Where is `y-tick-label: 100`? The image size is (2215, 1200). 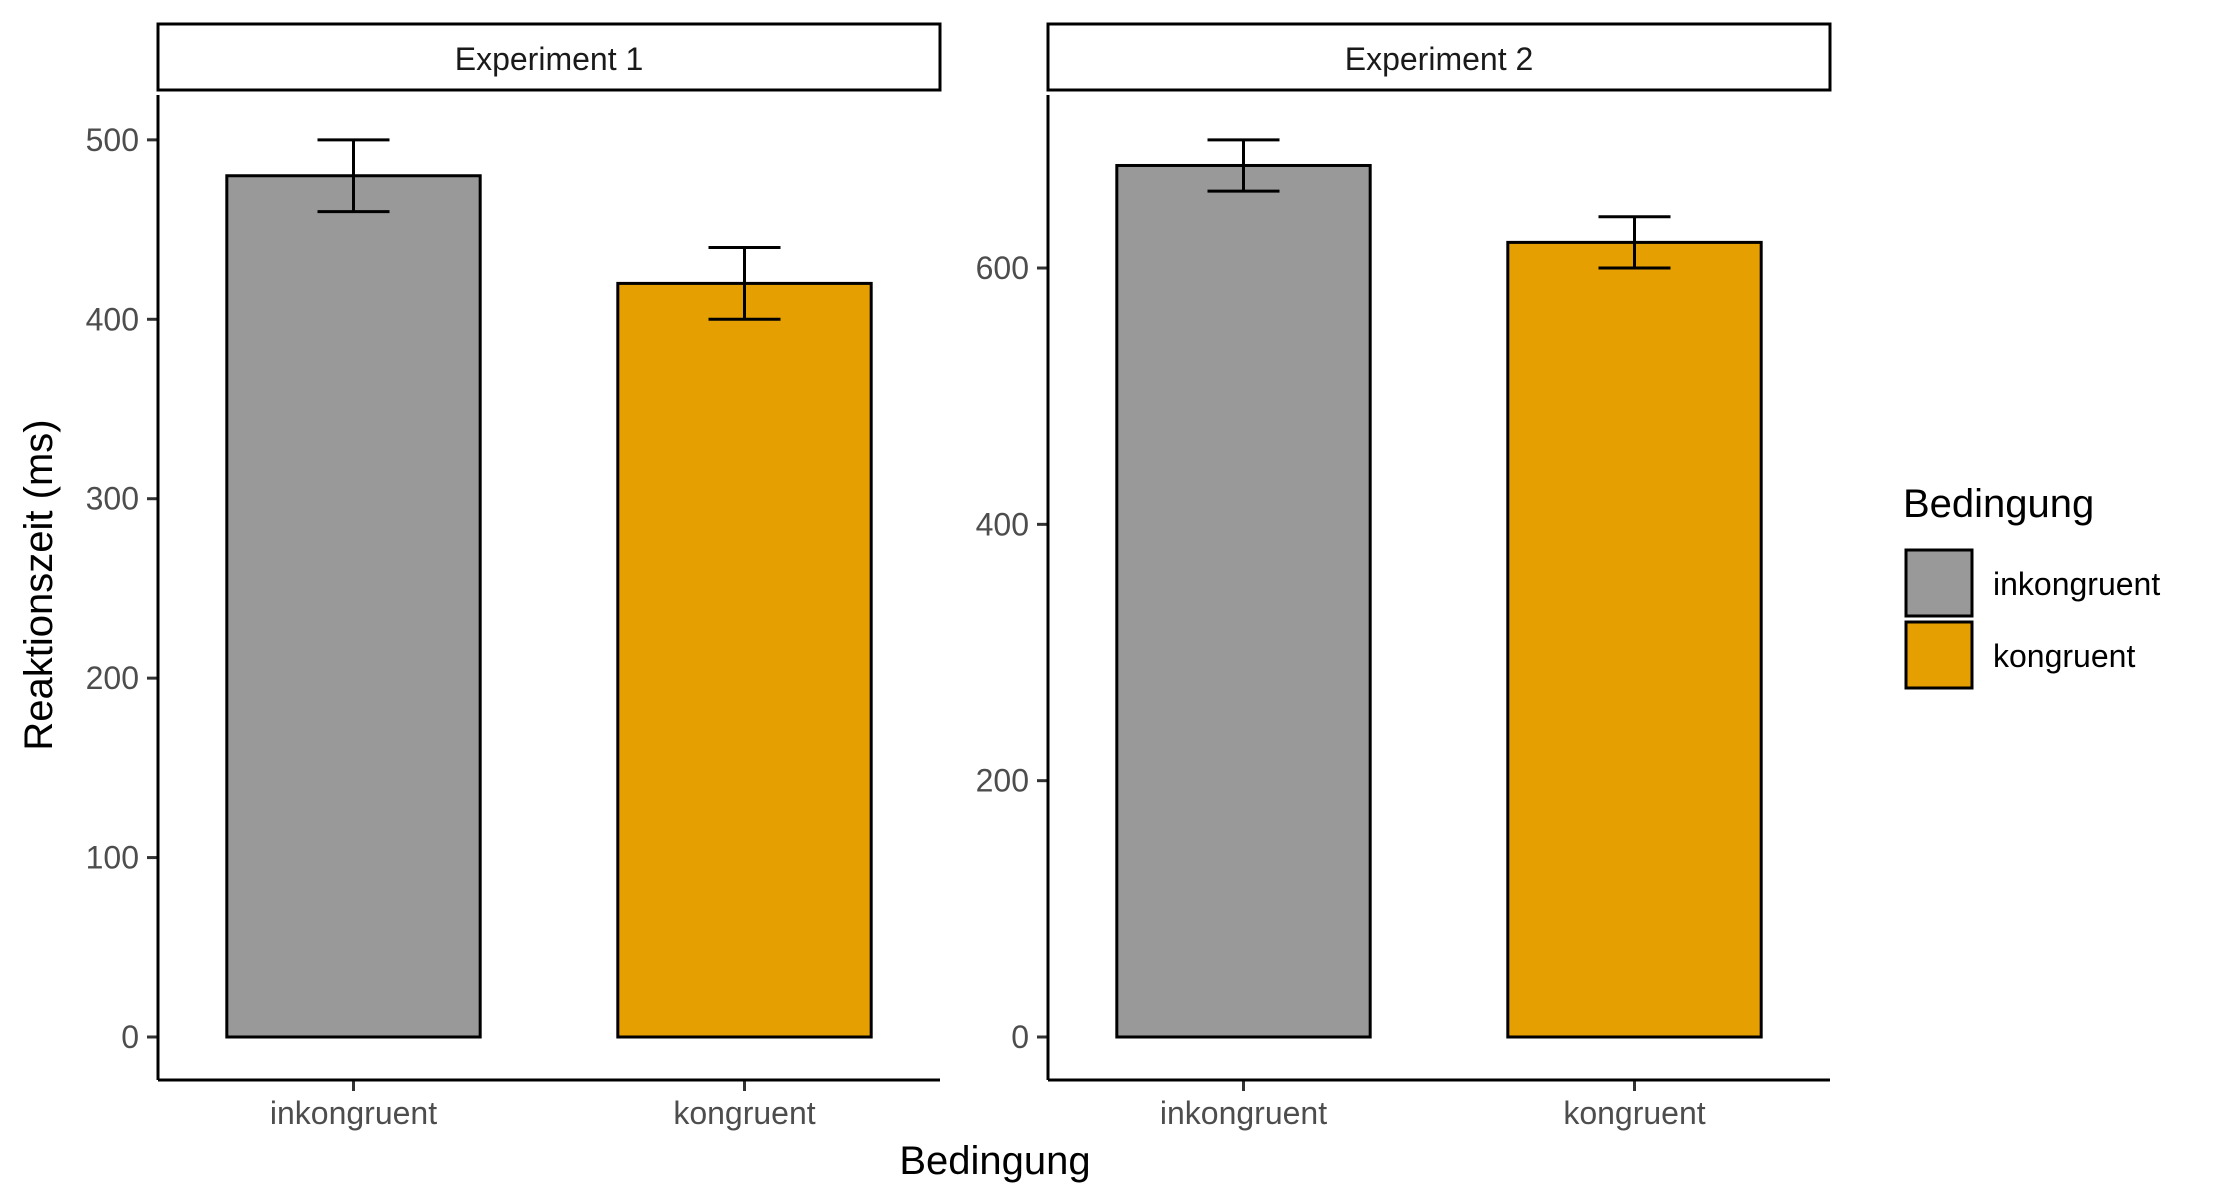
y-tick-label: 100 is located at coordinates (112, 858).